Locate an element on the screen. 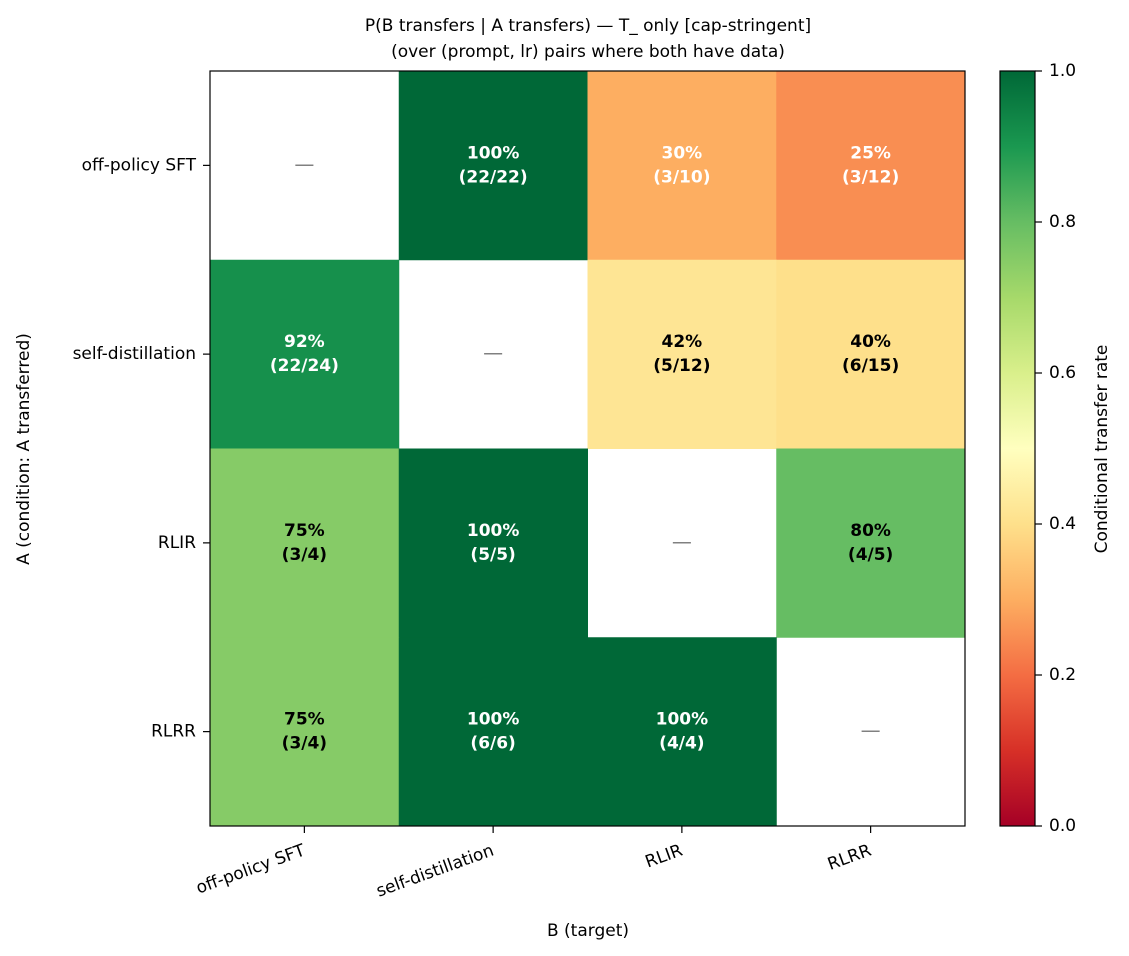  cell-value-label: 40% is located at coordinates (870, 342).